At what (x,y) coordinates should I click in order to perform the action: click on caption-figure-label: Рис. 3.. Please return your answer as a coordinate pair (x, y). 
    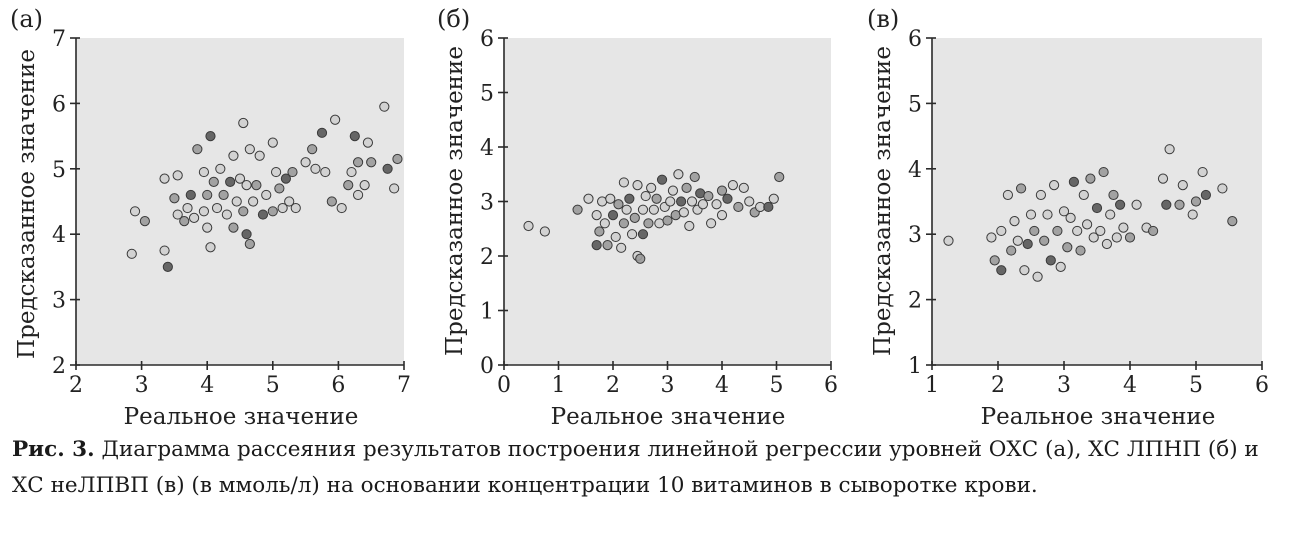
    Looking at the image, I should click on (53, 449).